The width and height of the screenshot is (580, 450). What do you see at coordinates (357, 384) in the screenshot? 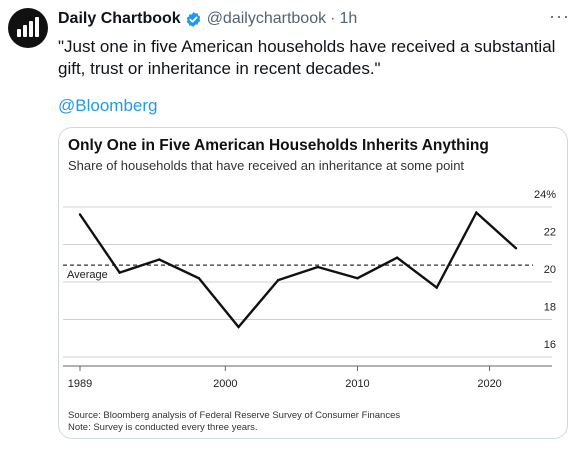
I see `x-tick-label: 2010` at bounding box center [357, 384].